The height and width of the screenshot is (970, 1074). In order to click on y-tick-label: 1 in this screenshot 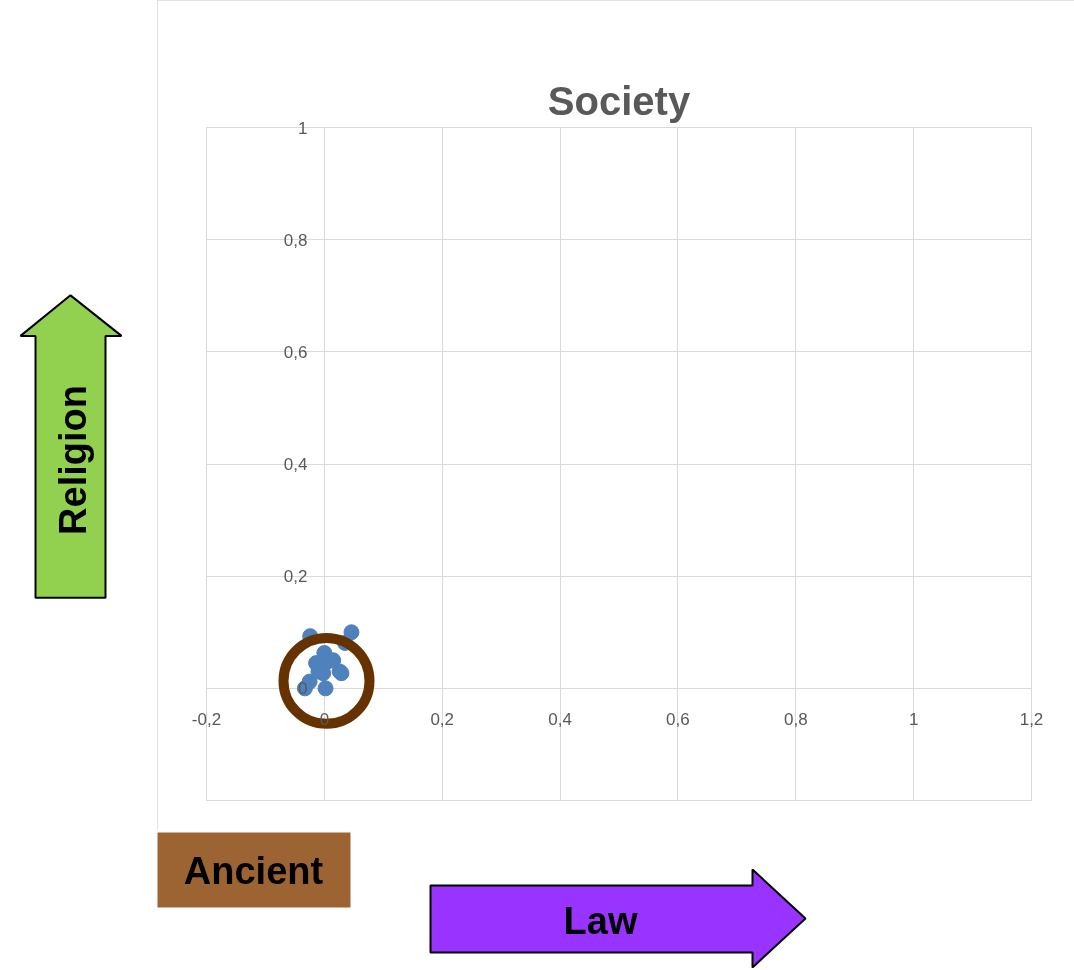, I will do `click(303, 128)`.